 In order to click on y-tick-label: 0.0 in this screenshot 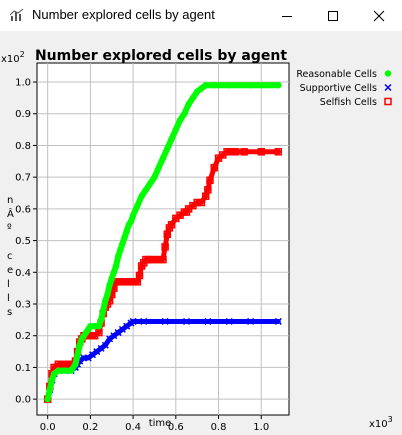, I will do `click(23, 400)`.